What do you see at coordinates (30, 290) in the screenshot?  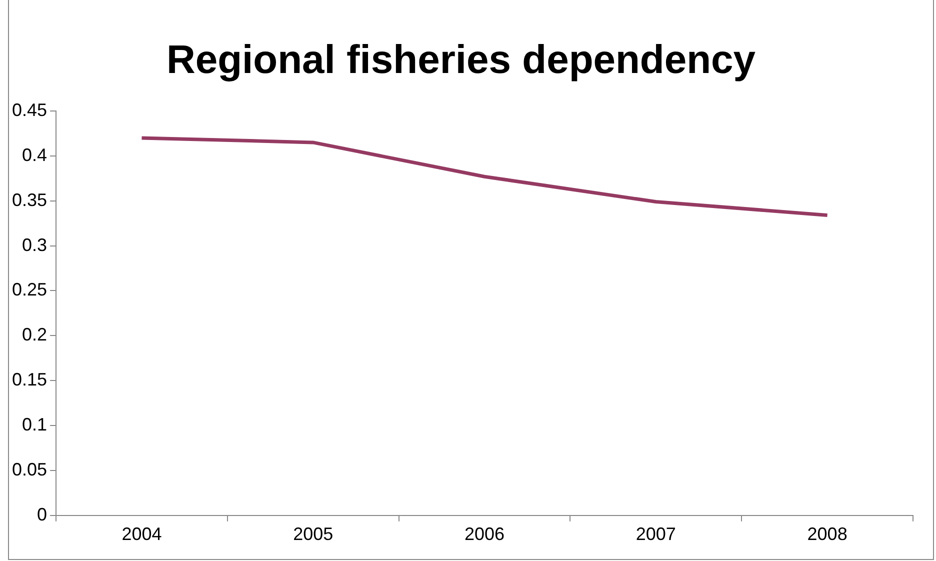 I see `y-tick-label: 0.25` at bounding box center [30, 290].